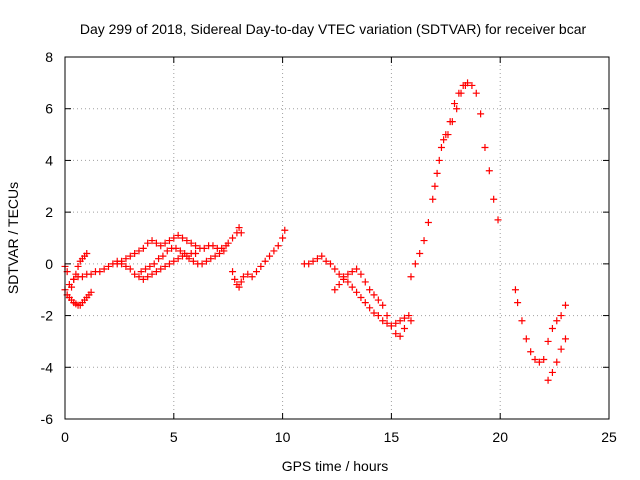 This screenshot has width=640, height=480. Describe the element at coordinates (65, 437) in the screenshot. I see `x-tick-label: 0` at that location.